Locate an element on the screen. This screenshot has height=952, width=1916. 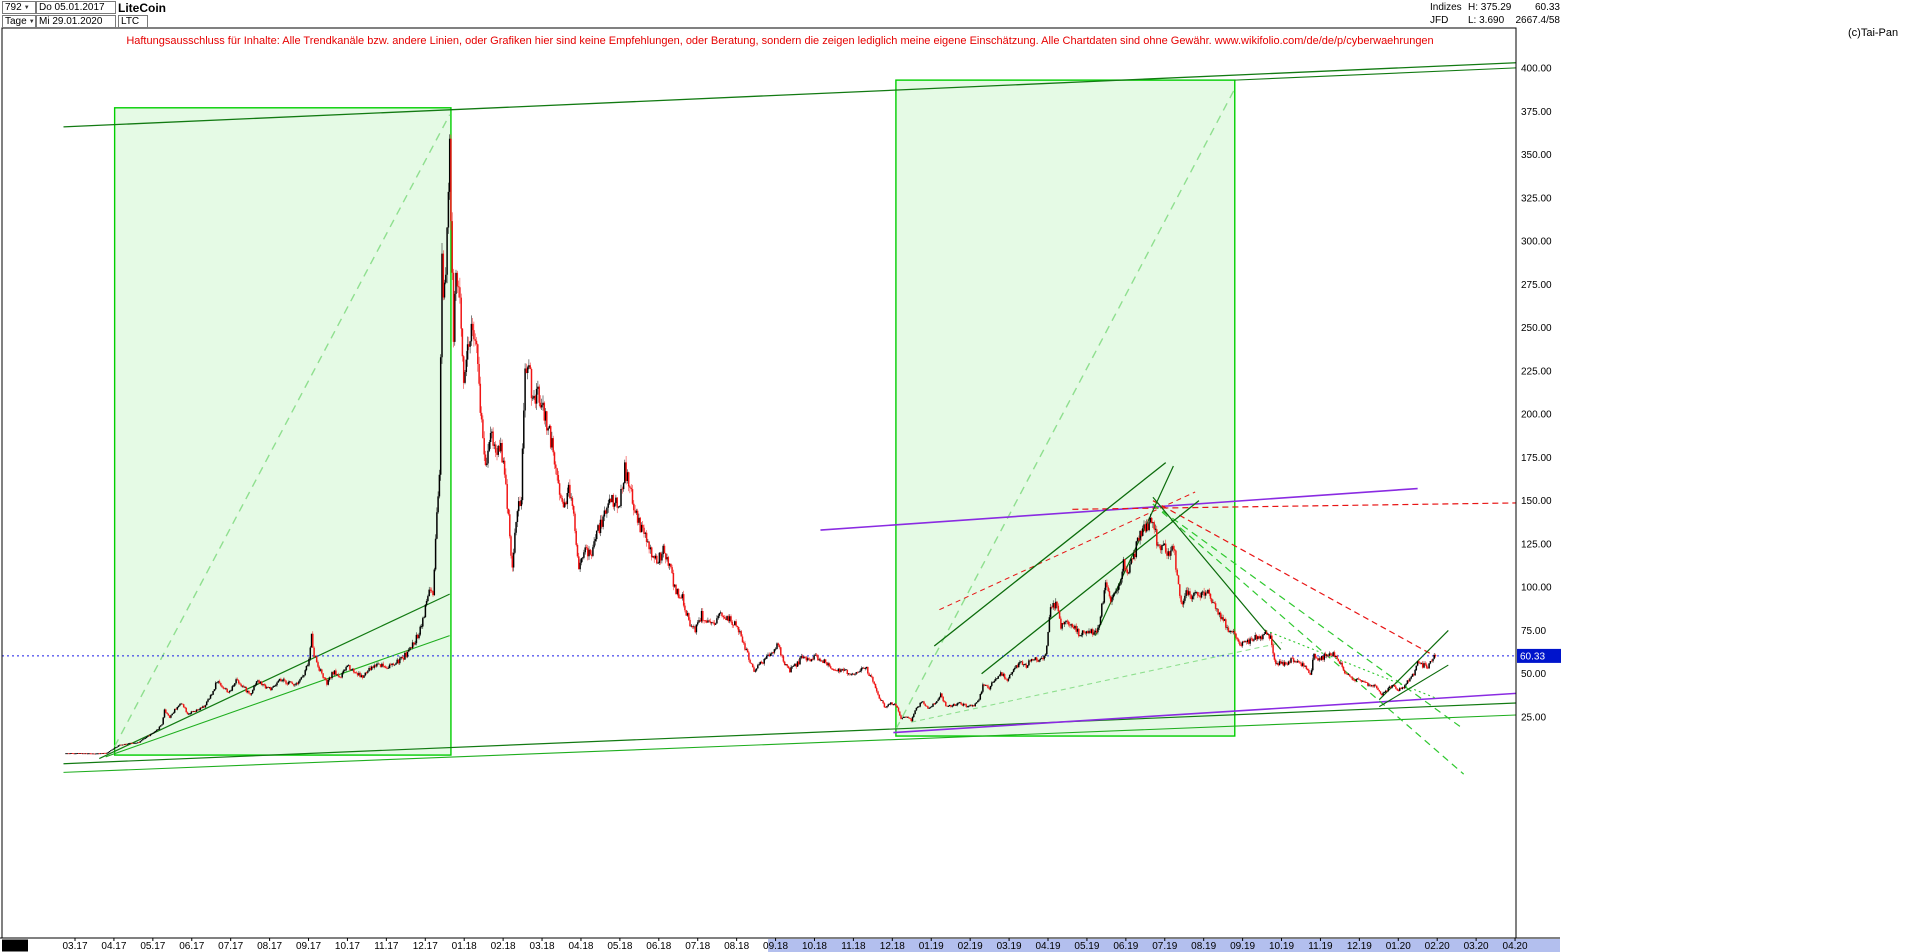
x-axis-label: 03.19 is located at coordinates (1009, 946).